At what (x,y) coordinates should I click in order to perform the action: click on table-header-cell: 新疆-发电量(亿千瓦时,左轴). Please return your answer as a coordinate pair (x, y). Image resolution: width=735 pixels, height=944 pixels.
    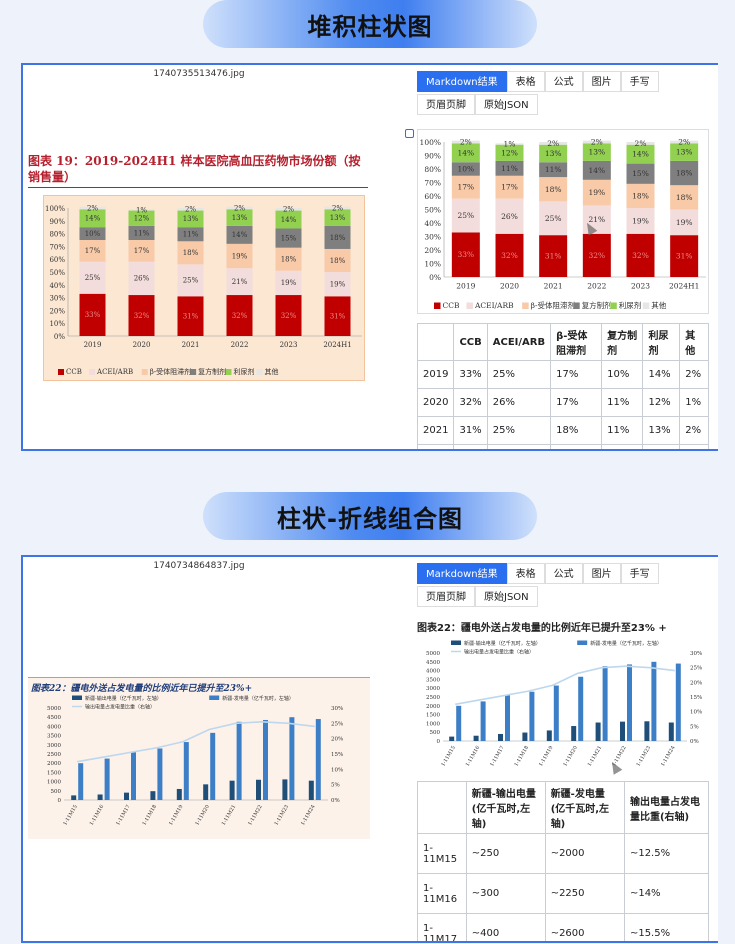
    Looking at the image, I should click on (584, 807).